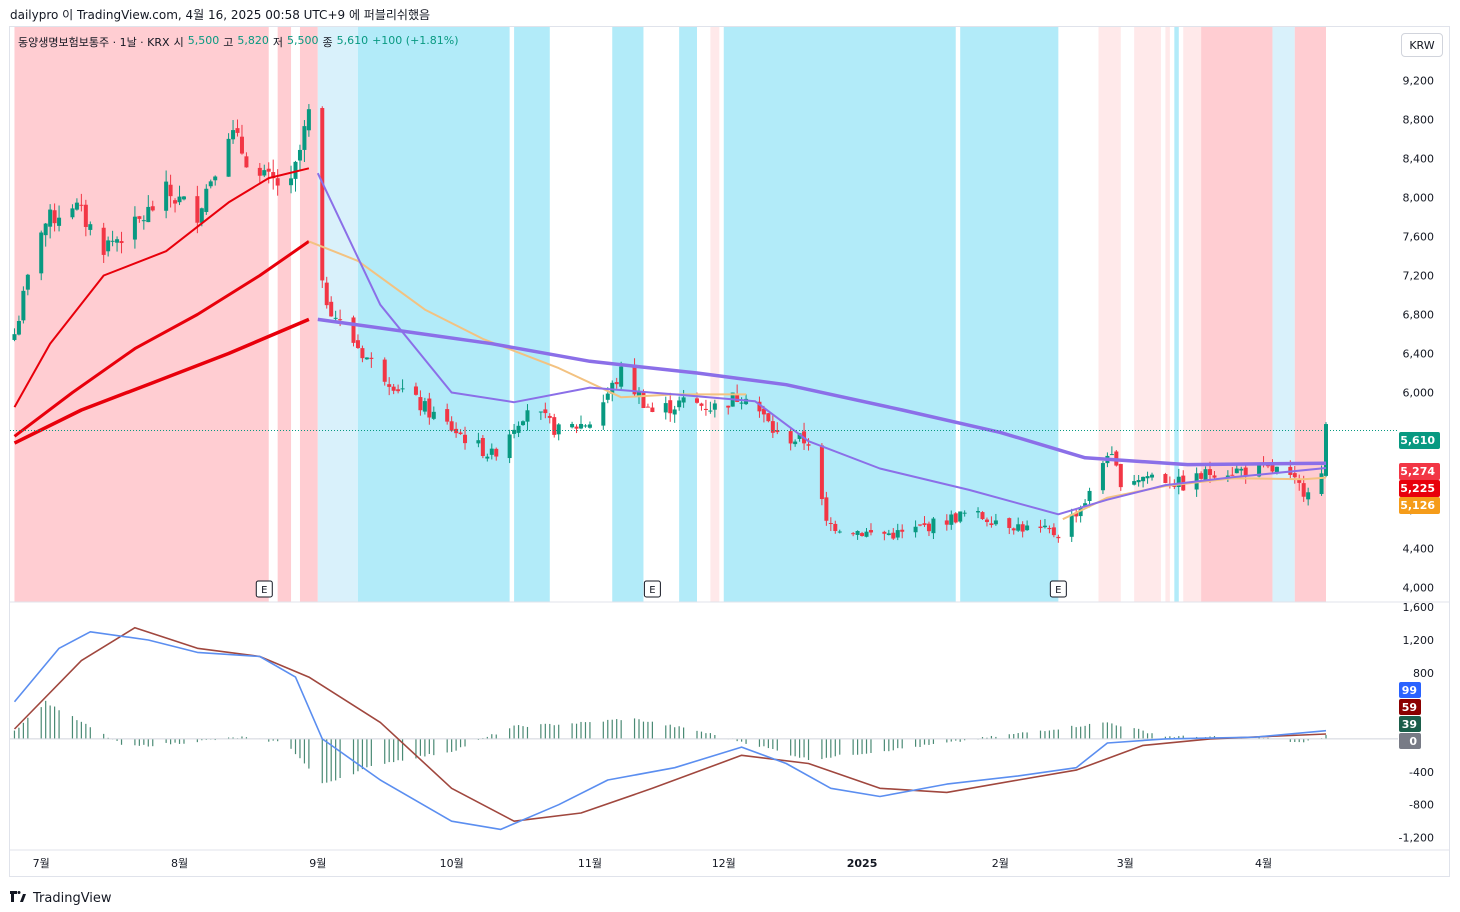 The height and width of the screenshot is (912, 1460). I want to click on footer: TradingView, so click(61, 898).